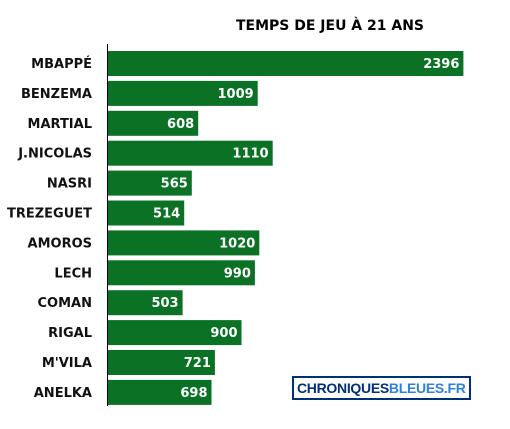 The image size is (510, 429). Describe the element at coordinates (73, 273) in the screenshot. I see `category-label-7: LECH` at that location.